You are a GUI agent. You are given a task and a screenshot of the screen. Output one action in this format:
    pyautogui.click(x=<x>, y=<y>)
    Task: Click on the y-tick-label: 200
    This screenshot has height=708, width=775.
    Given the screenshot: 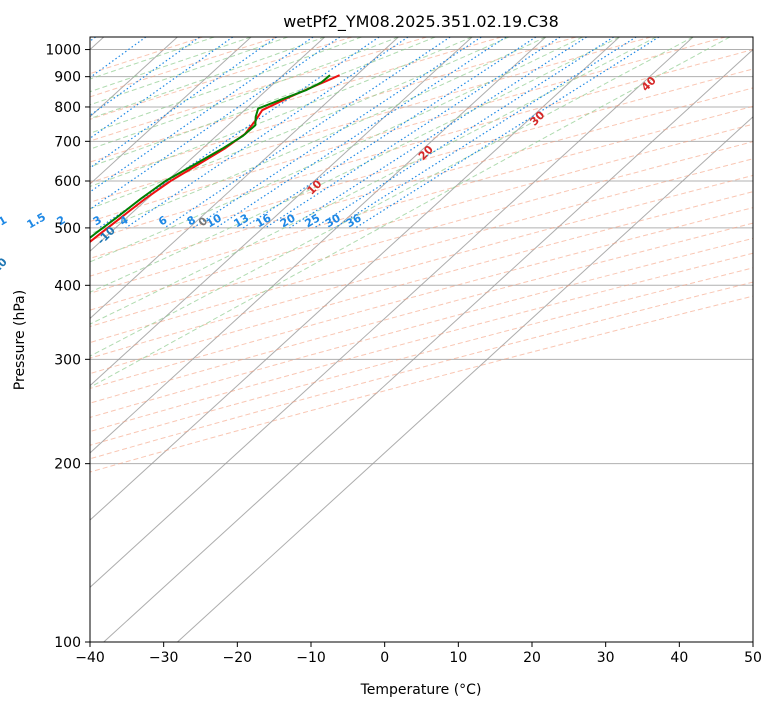 What is the action you would take?
    pyautogui.click(x=67, y=465)
    